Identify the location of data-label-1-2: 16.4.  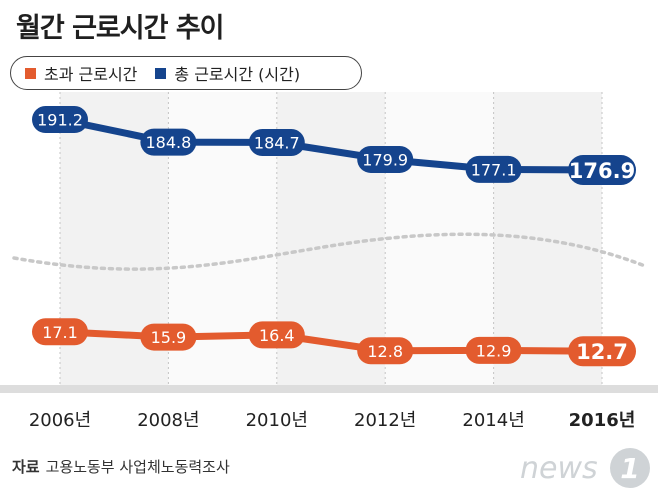
(277, 335).